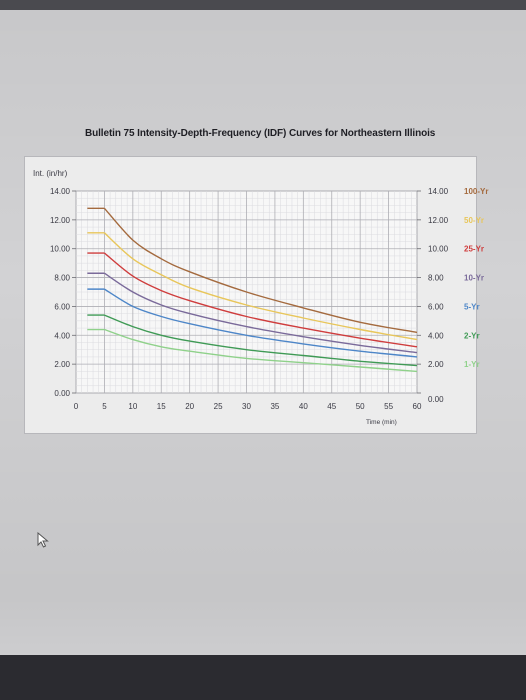 The width and height of the screenshot is (526, 700). What do you see at coordinates (360, 406) in the screenshot?
I see `x-tick-label: 50` at bounding box center [360, 406].